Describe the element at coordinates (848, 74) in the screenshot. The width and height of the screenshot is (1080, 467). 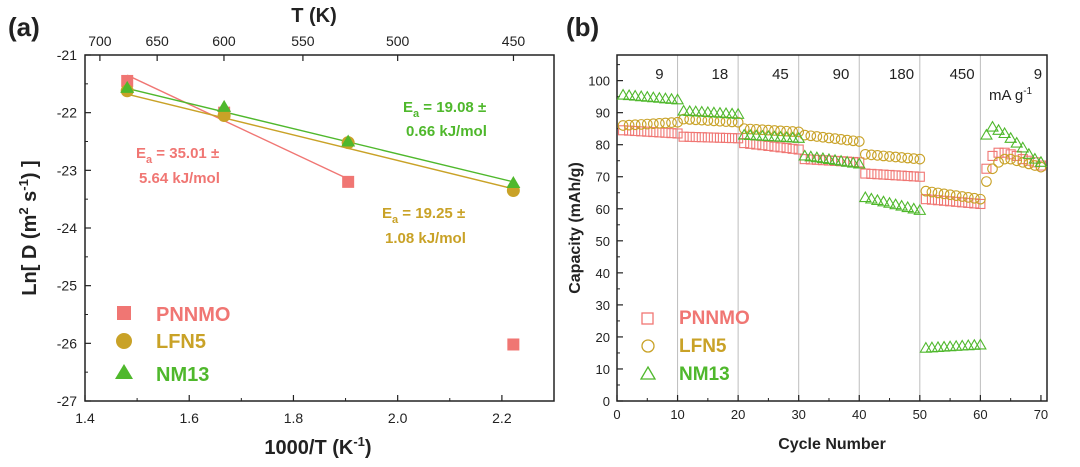
I see `panel-b-rate-labels: 9 18 45 90 180 450 9` at that location.